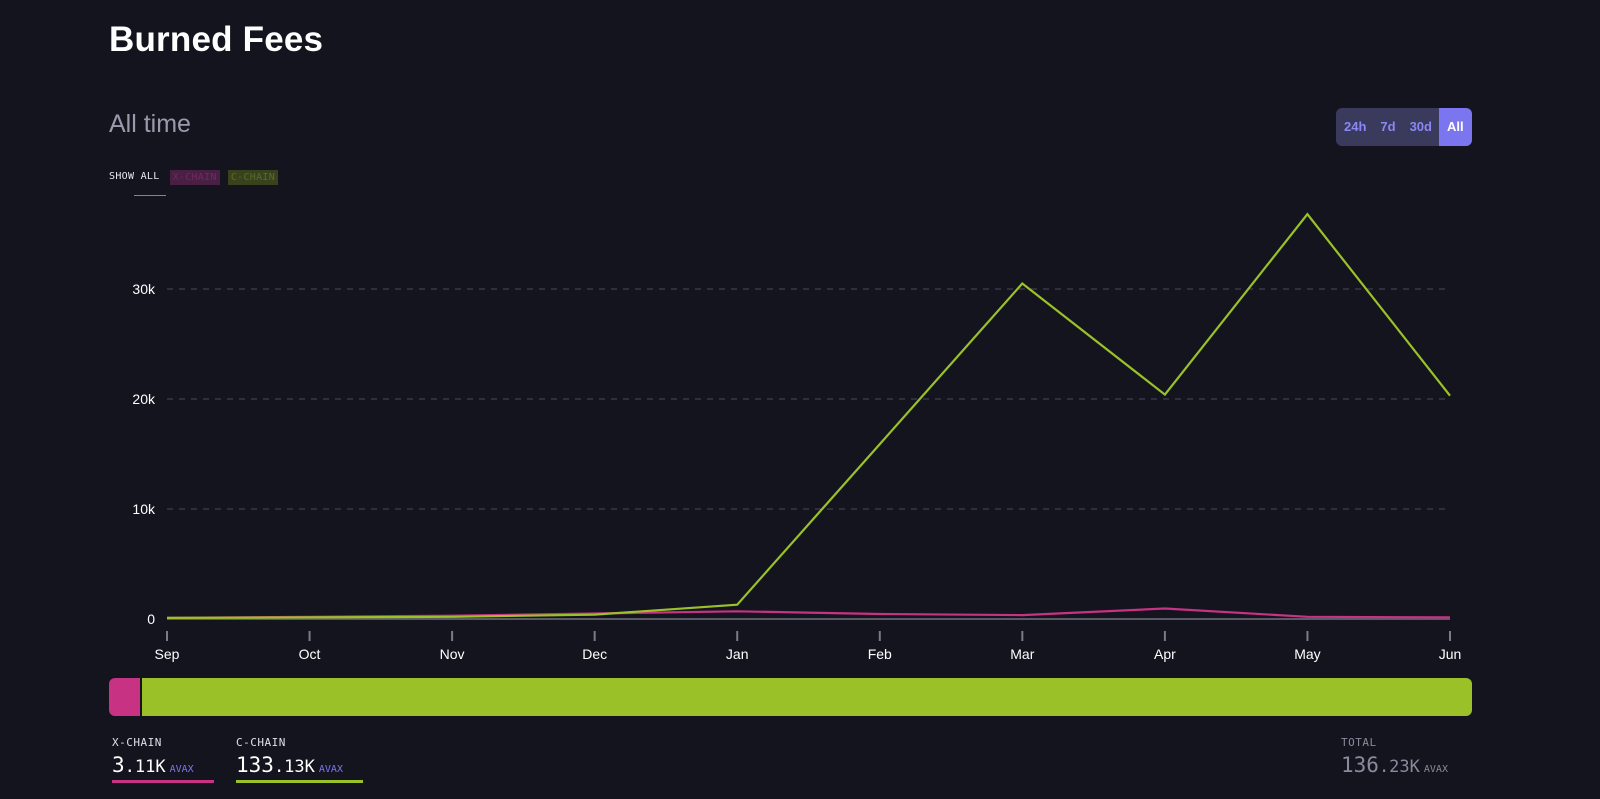 Image resolution: width=1600 pixels, height=799 pixels. What do you see at coordinates (255, 765) in the screenshot?
I see `c-chain-value-int: 133` at bounding box center [255, 765].